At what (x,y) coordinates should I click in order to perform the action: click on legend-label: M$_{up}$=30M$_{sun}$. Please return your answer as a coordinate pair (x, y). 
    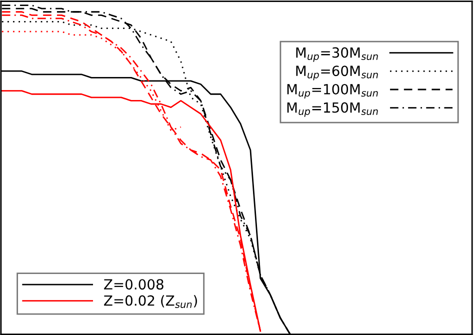
    Looking at the image, I should click on (337, 54).